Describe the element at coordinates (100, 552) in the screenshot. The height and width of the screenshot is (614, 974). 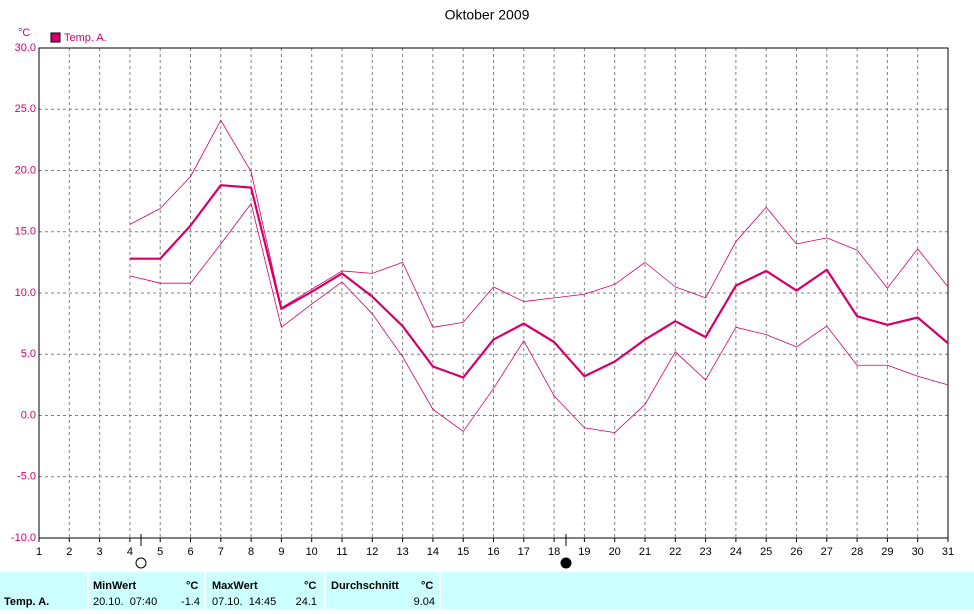
I see `x-tick-label: 3` at that location.